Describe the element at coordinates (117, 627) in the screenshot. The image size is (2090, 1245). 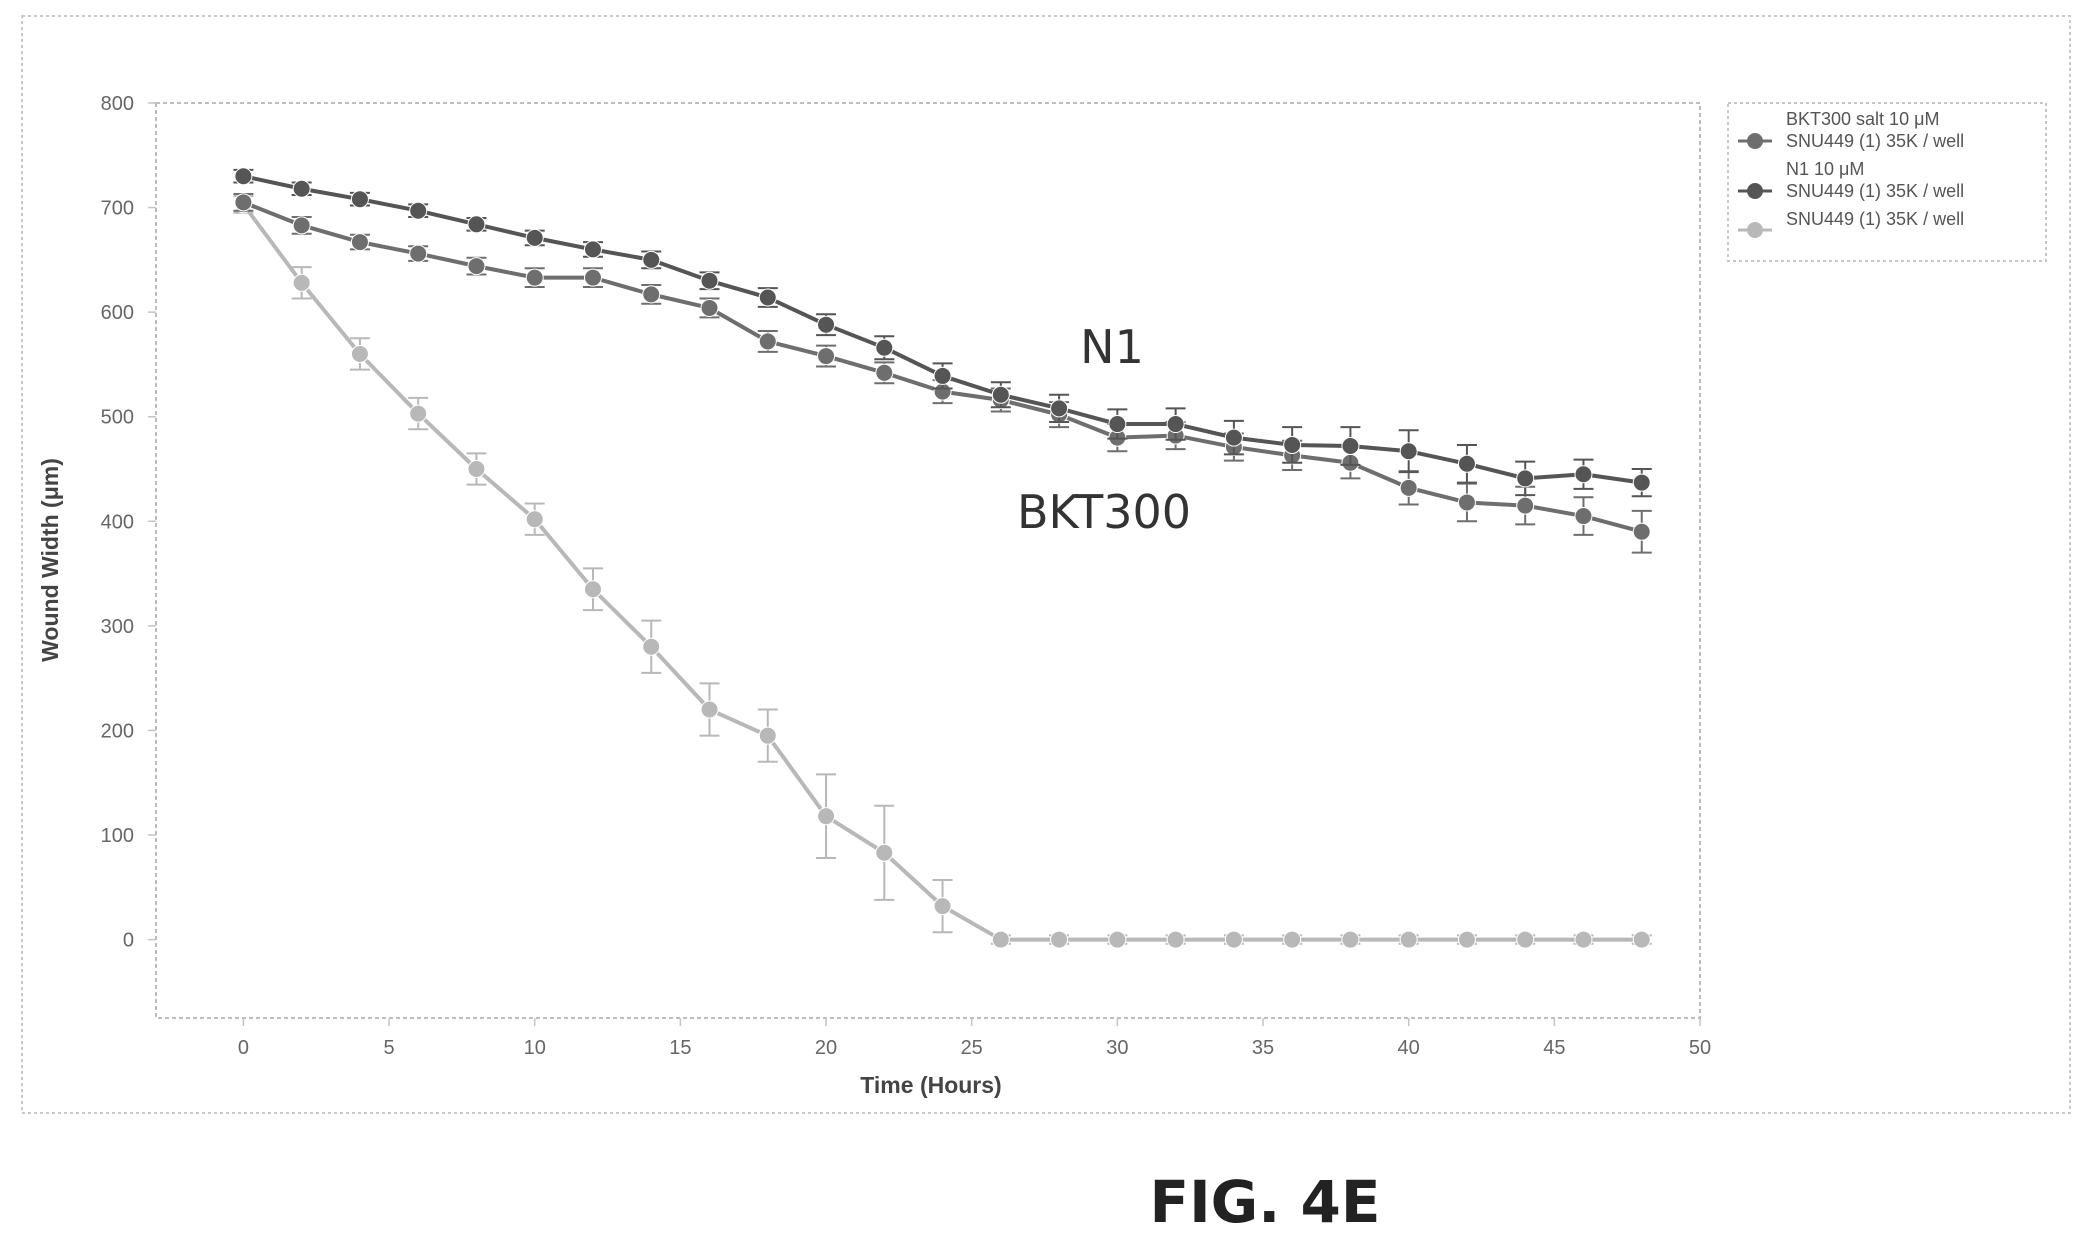
I see `y-tick-label: 300` at that location.